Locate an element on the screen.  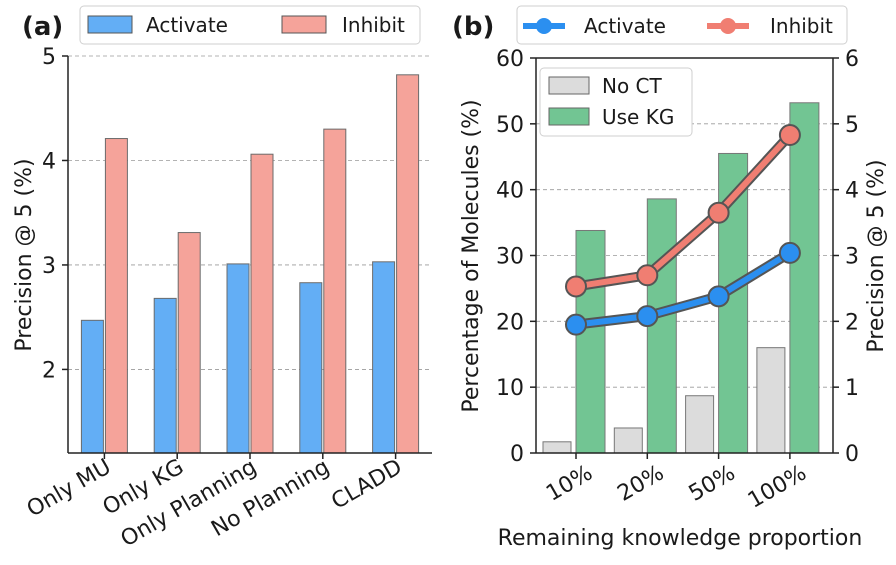
x-tick-label-b-100: 100% is located at coordinates (777, 487).